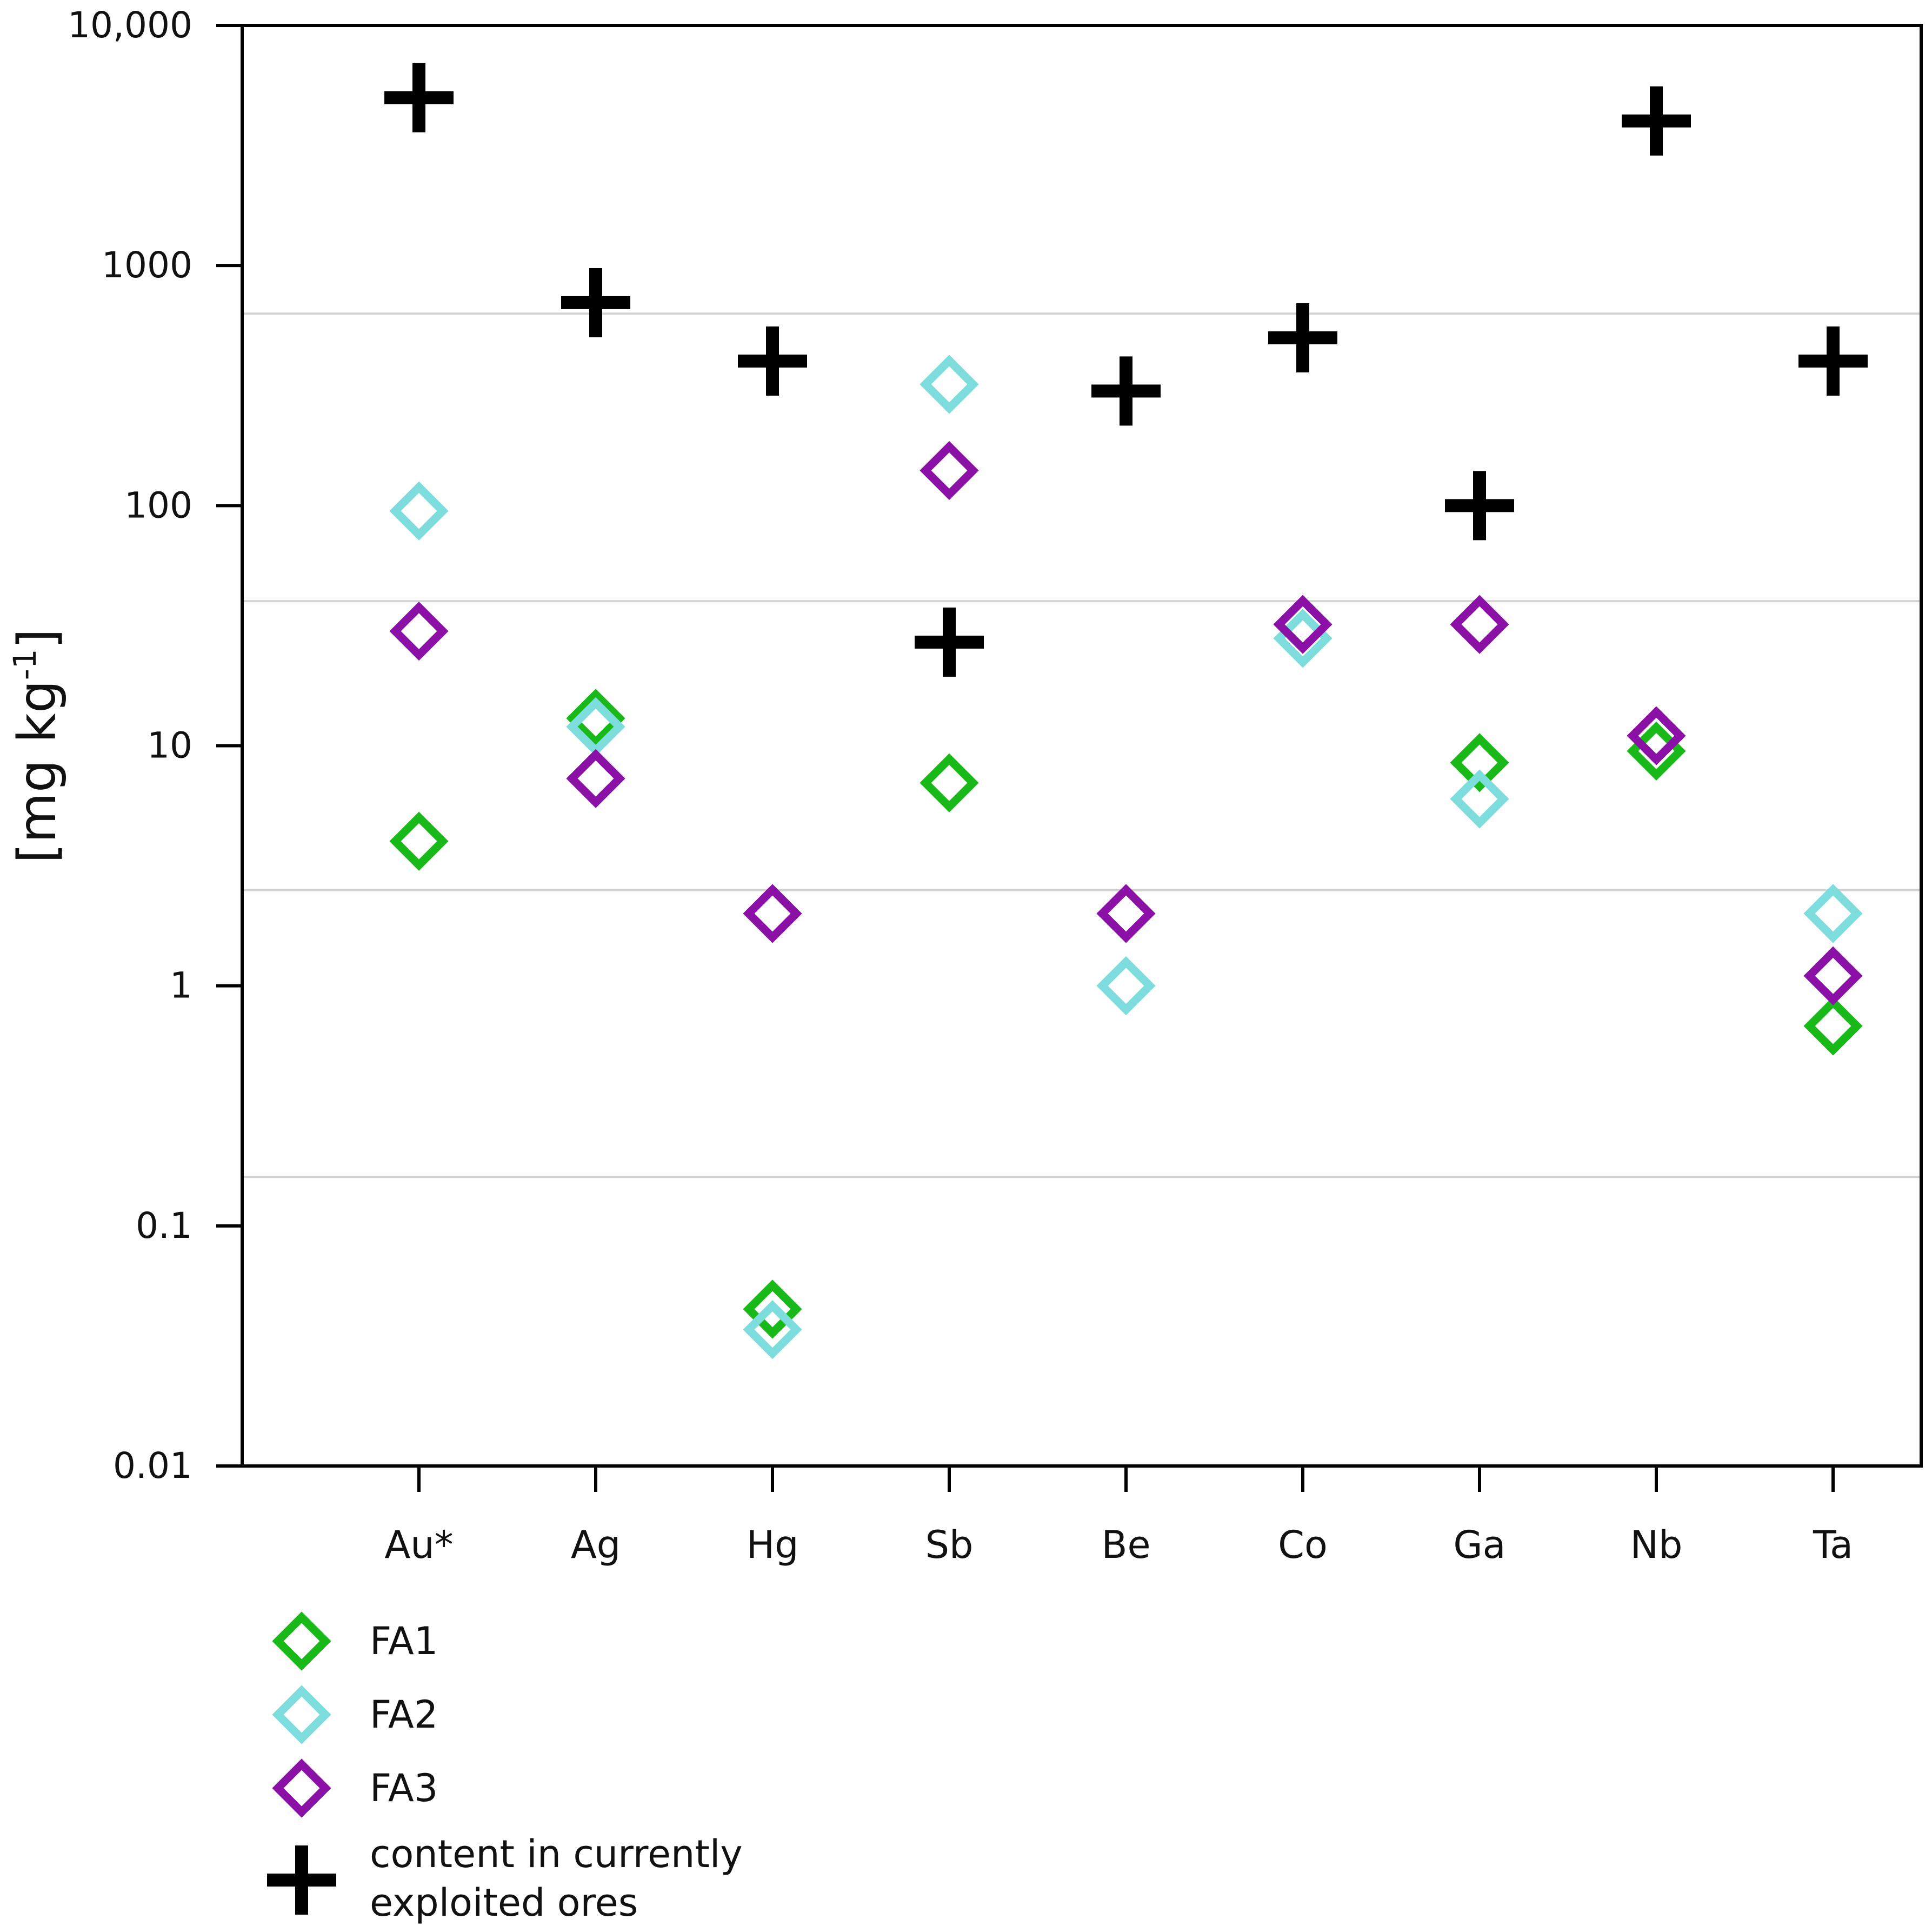 The height and width of the screenshot is (1926, 1932). I want to click on point-fa3-Co, so click(1303, 624).